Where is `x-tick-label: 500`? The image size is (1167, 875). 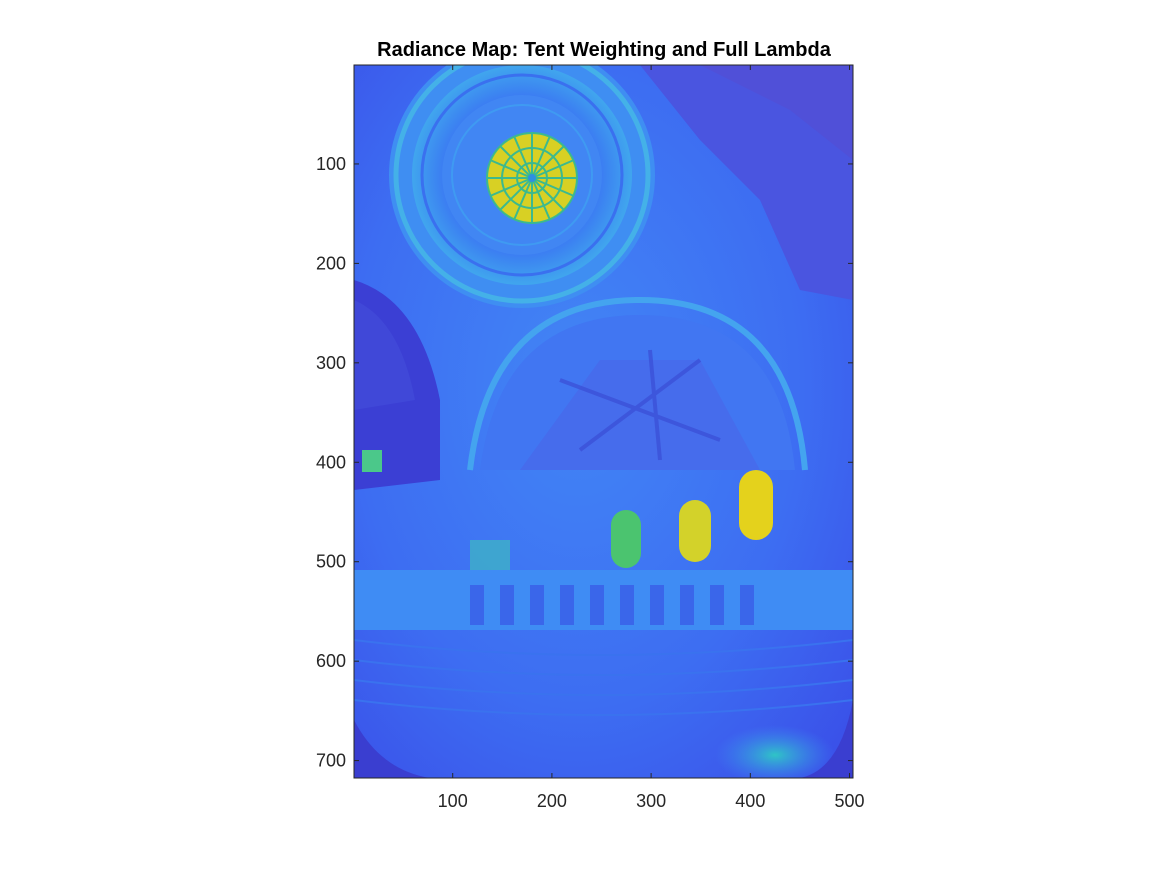
x-tick-label: 500 is located at coordinates (850, 801).